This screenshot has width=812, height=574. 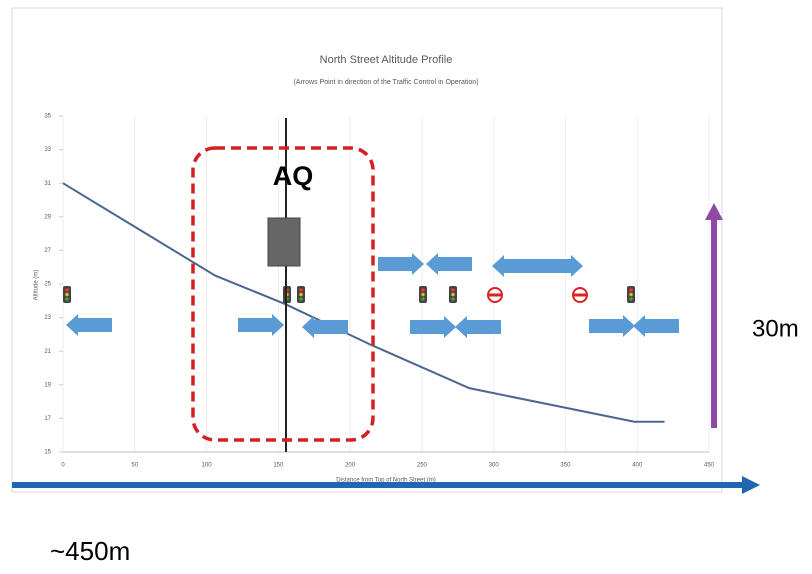 What do you see at coordinates (207, 466) in the screenshot?
I see `x-tick-label: 100` at bounding box center [207, 466].